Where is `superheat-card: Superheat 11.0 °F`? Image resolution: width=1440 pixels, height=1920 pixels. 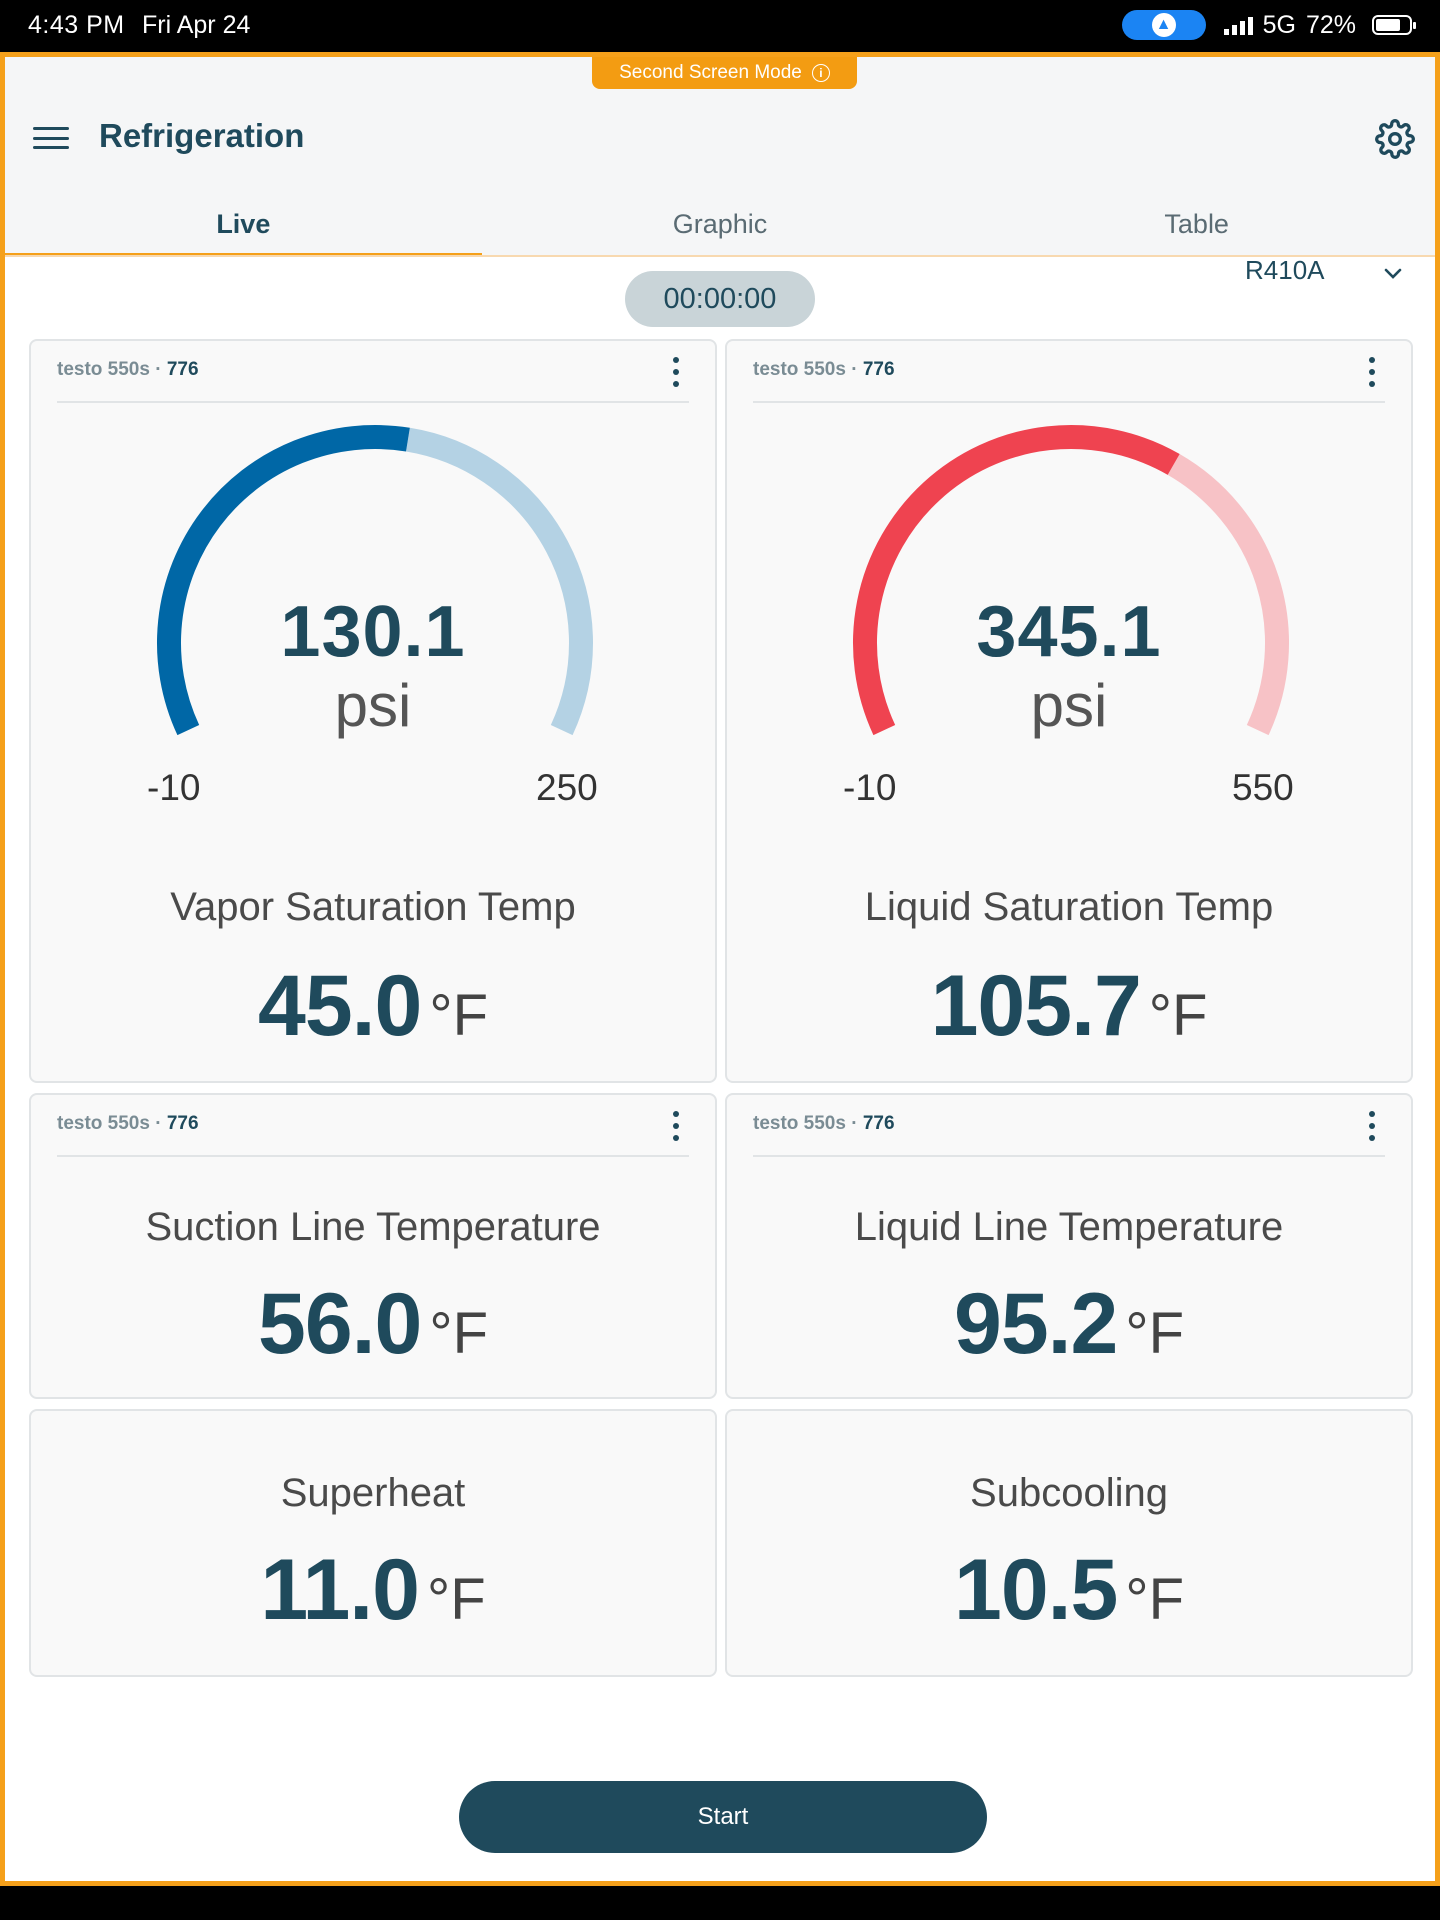 superheat-card: Superheat 11.0 °F is located at coordinates (373, 1543).